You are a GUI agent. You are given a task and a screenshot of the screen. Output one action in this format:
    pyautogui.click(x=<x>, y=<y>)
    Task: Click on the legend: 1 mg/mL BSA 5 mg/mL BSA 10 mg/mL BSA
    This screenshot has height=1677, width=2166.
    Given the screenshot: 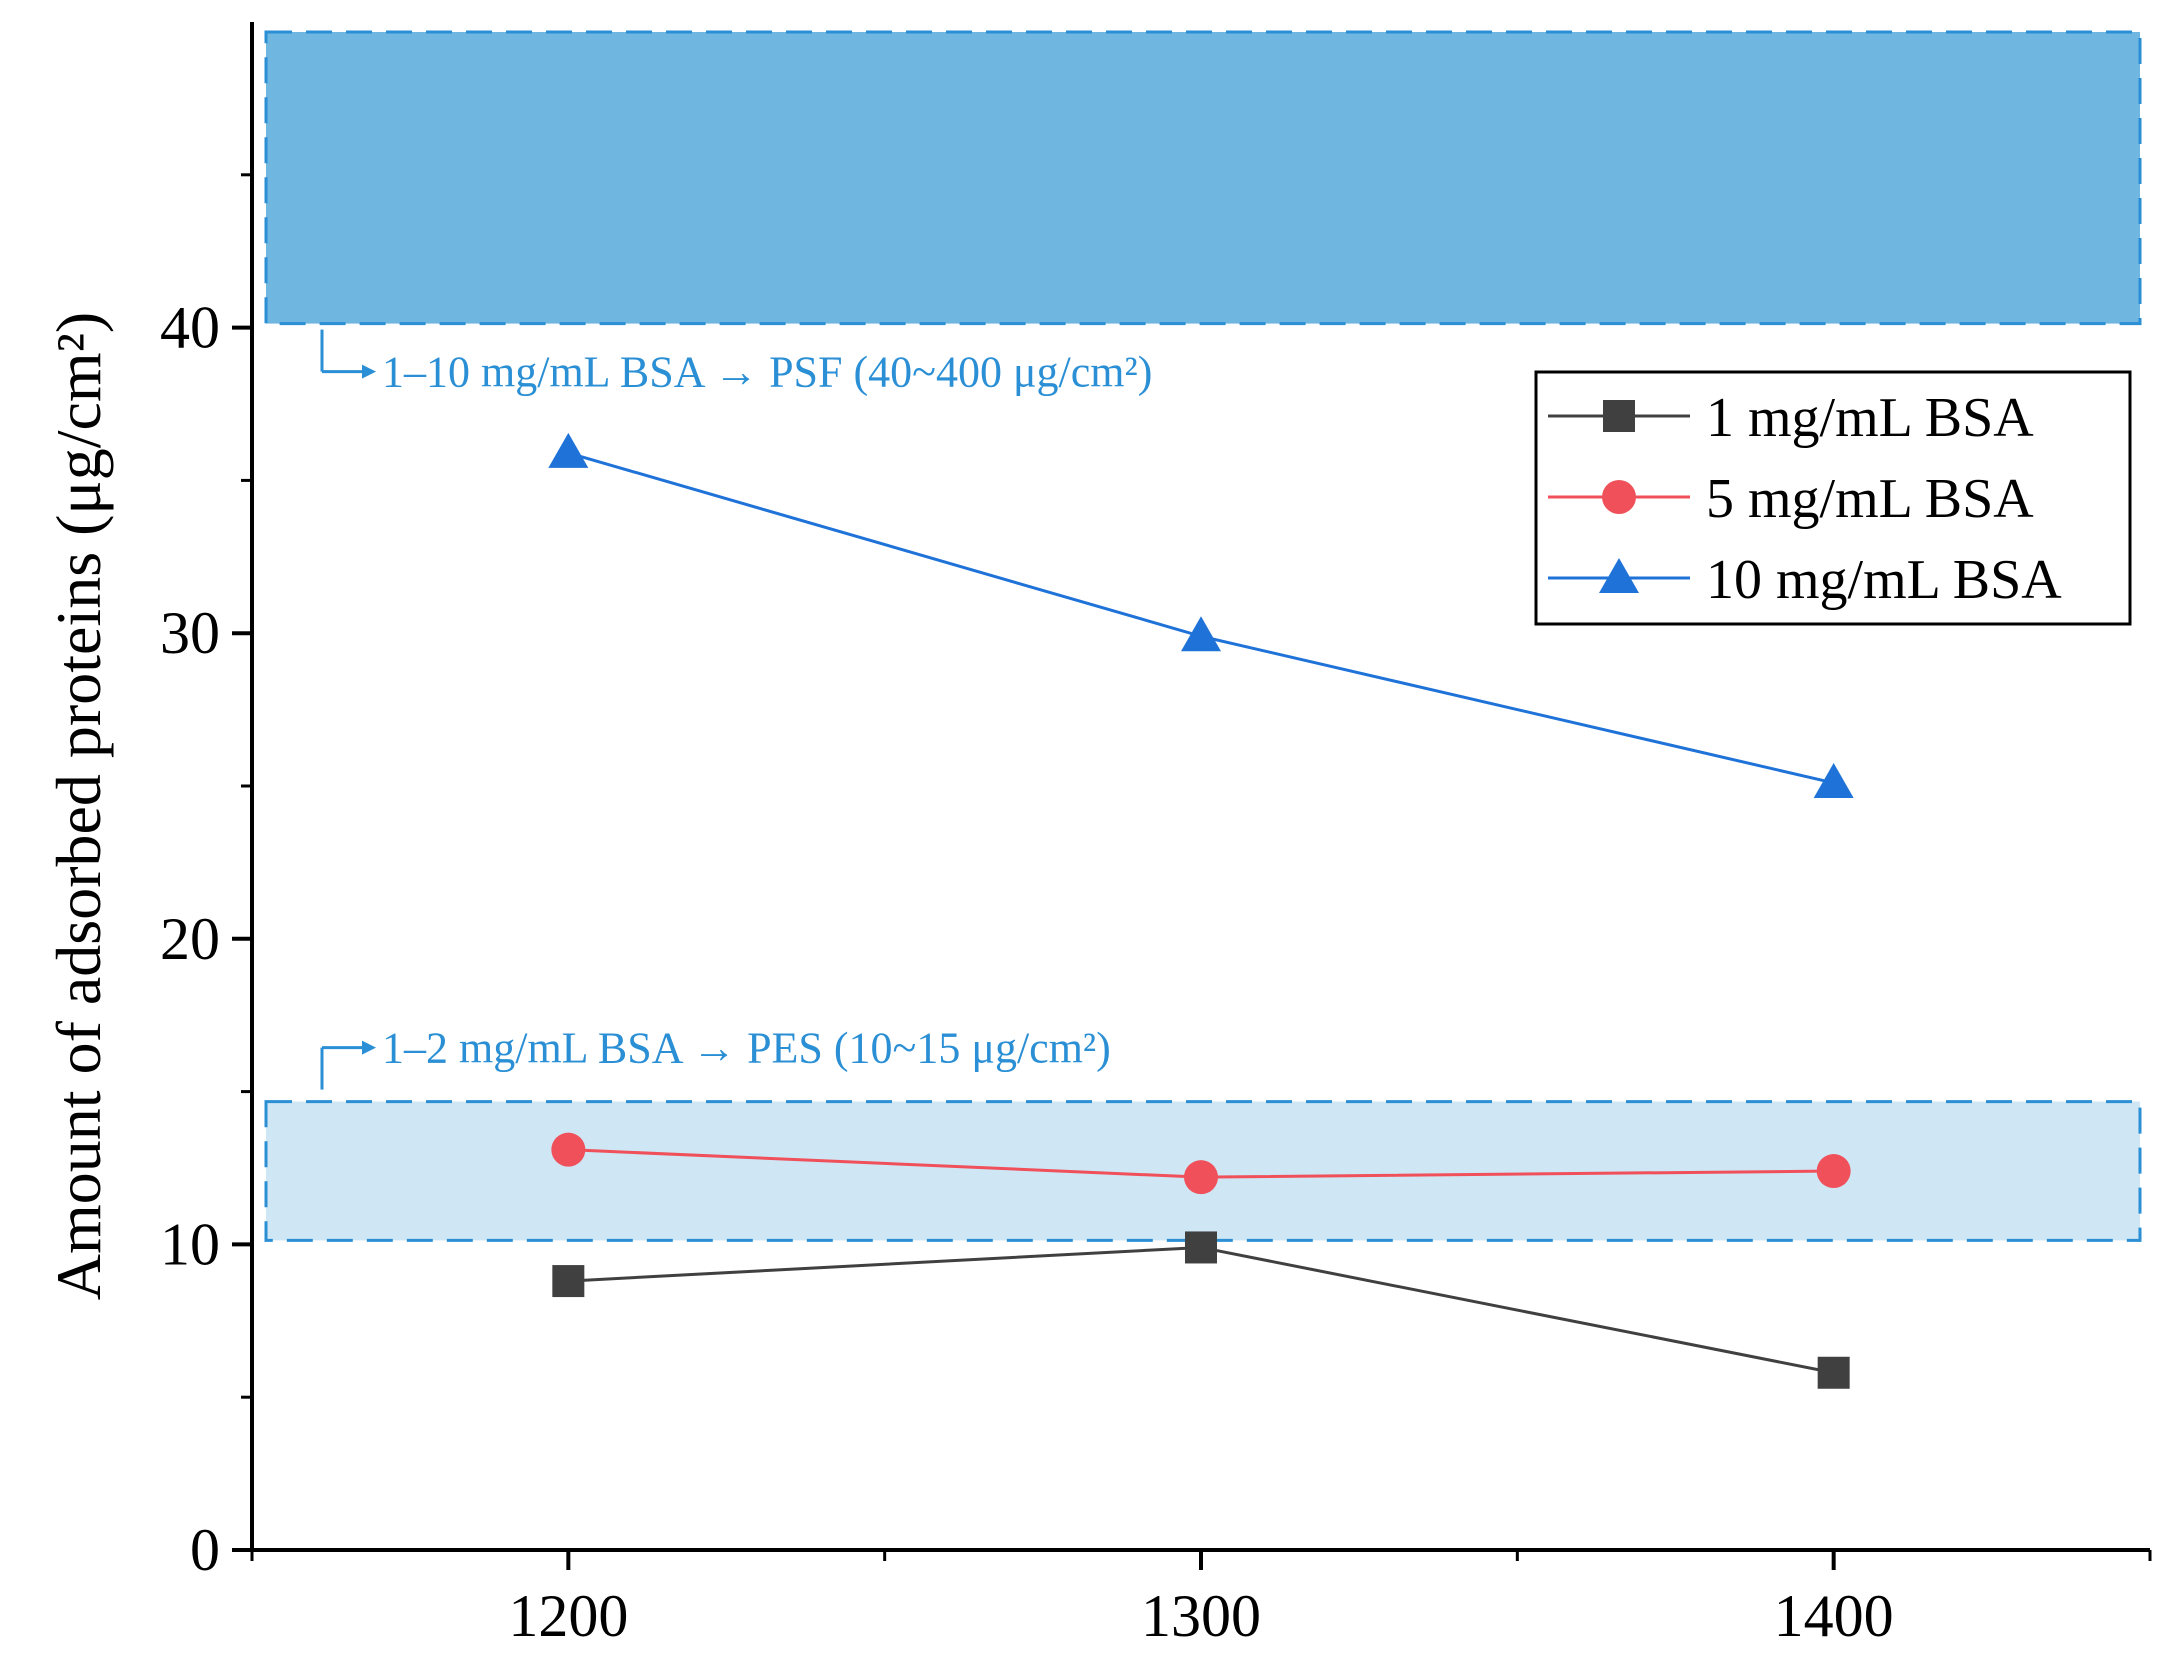 What is the action you would take?
    pyautogui.click(x=1833, y=498)
    